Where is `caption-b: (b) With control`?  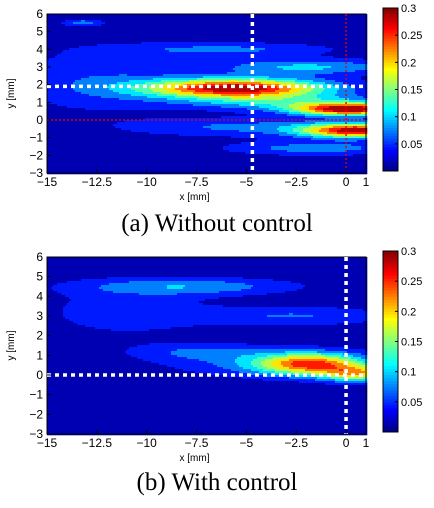 caption-b: (b) With control is located at coordinates (217, 483).